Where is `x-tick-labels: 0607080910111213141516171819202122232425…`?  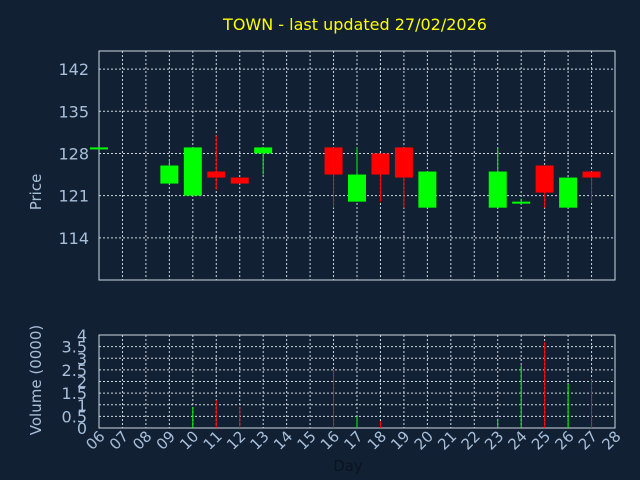
x-tick-labels: 0607080910111213141516171819202122232425… is located at coordinates (353, 440).